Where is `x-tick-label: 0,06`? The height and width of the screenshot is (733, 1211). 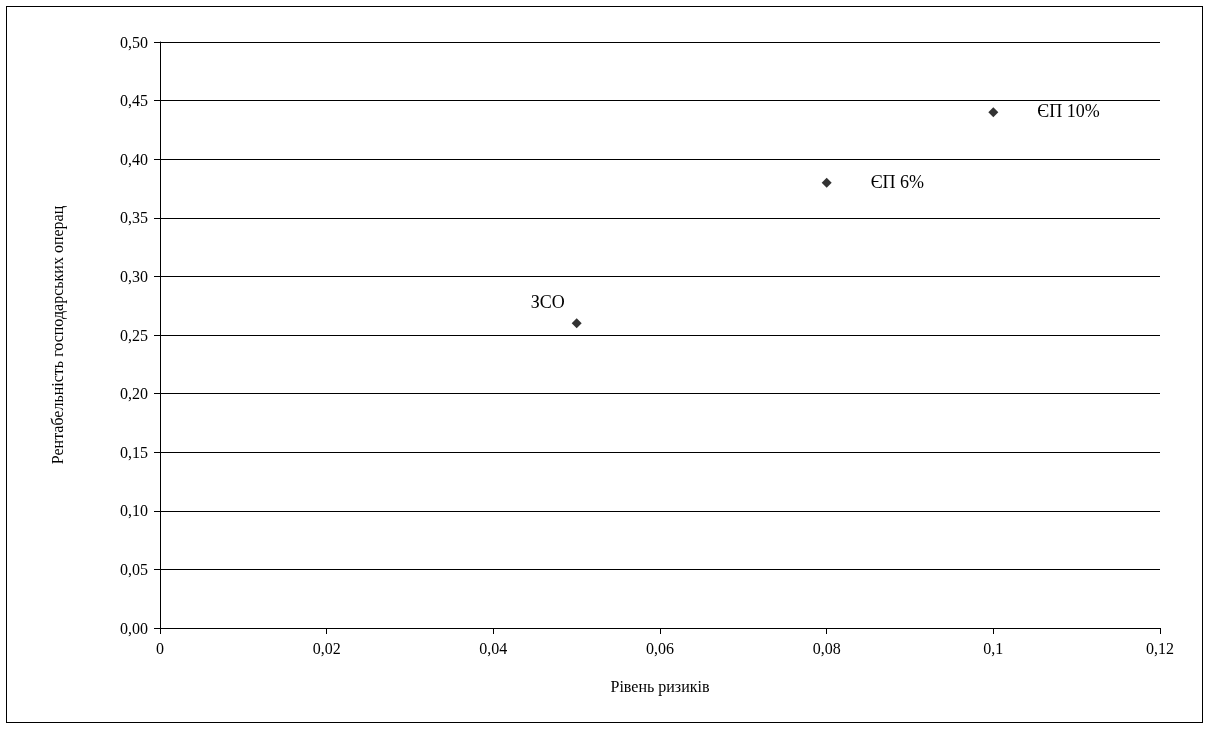 x-tick-label: 0,06 is located at coordinates (660, 648).